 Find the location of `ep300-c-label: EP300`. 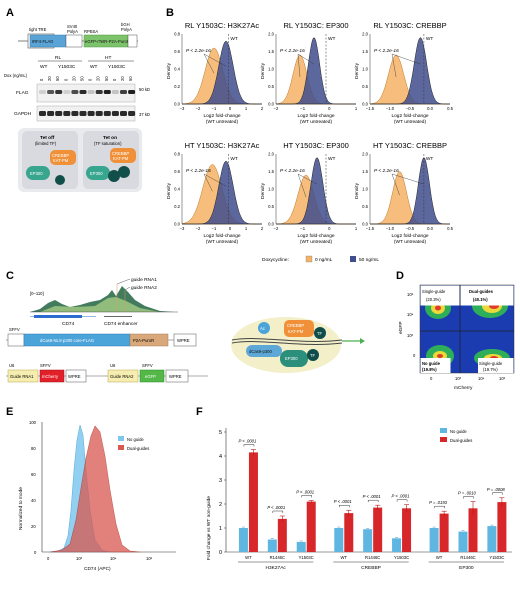

ep300-c-label: EP300 is located at coordinates (291, 358).